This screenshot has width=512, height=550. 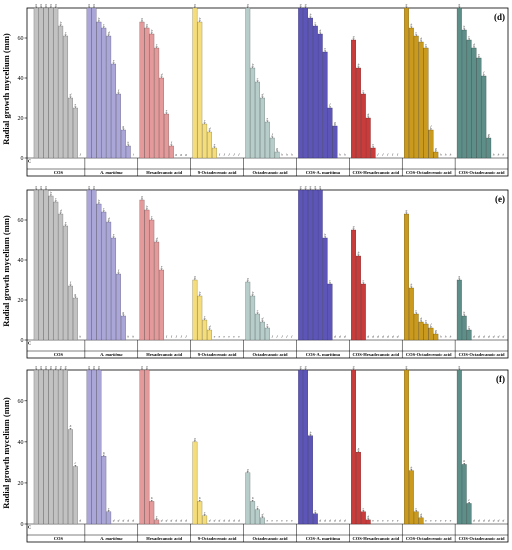 What do you see at coordinates (29, 161) in the screenshot?
I see `control-label: C` at bounding box center [29, 161].